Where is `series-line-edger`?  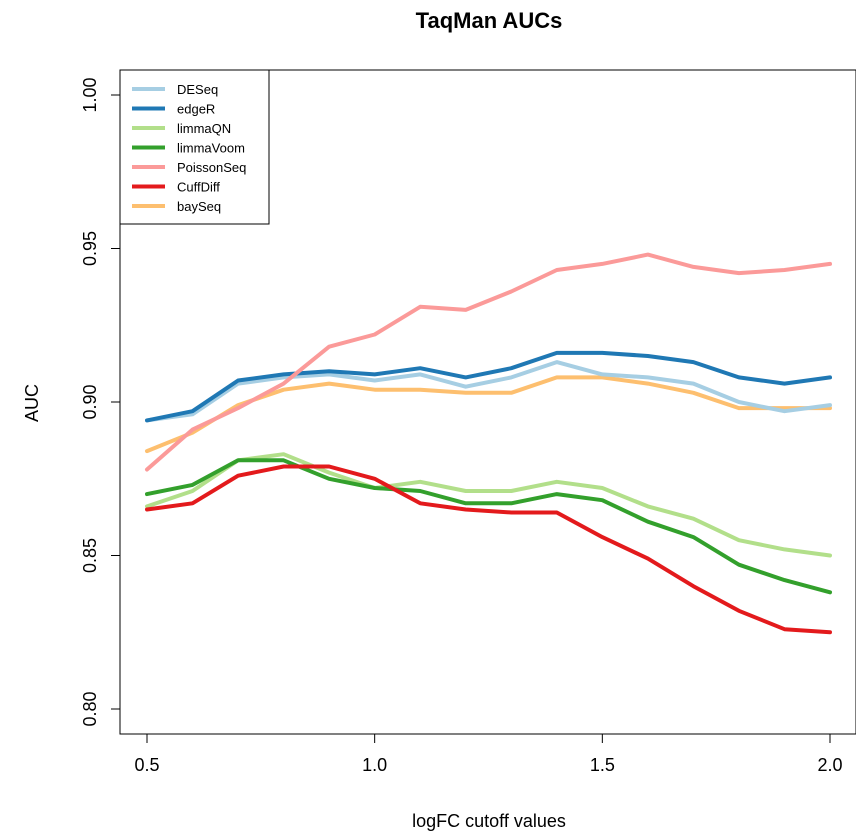 series-line-edger is located at coordinates (488, 386).